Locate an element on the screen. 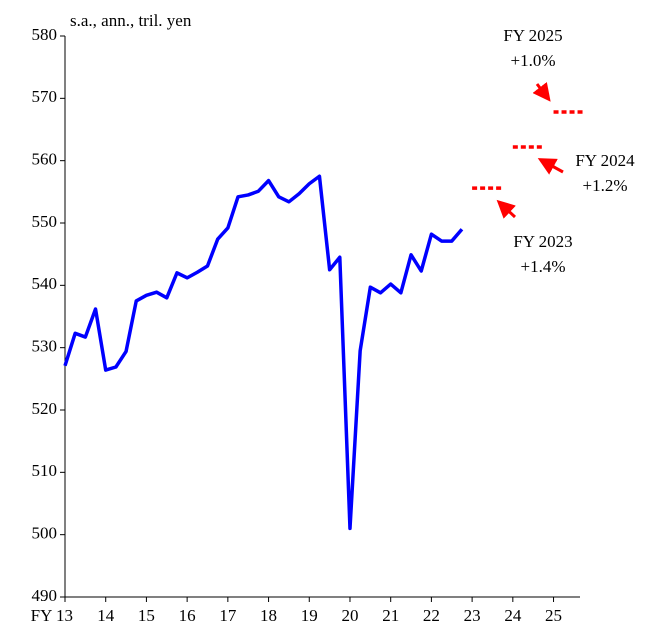  forecast-label: FY 2024 is located at coordinates (605, 160).